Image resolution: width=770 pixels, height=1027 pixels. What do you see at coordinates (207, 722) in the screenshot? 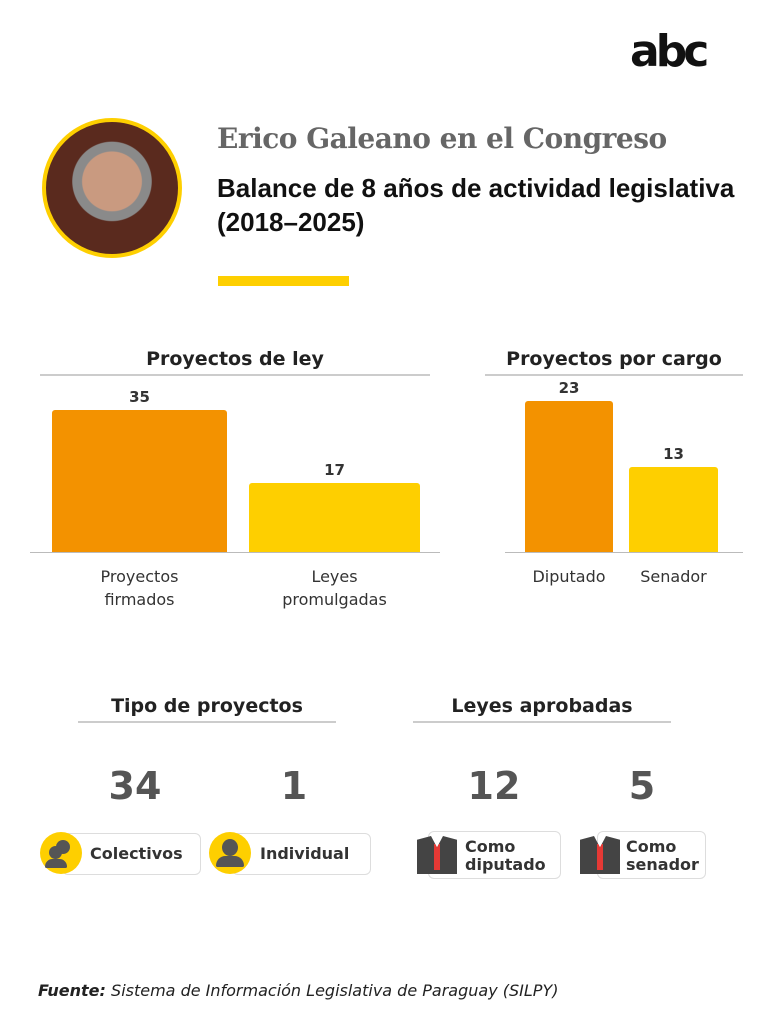
I see `tipo-rule` at bounding box center [207, 722].